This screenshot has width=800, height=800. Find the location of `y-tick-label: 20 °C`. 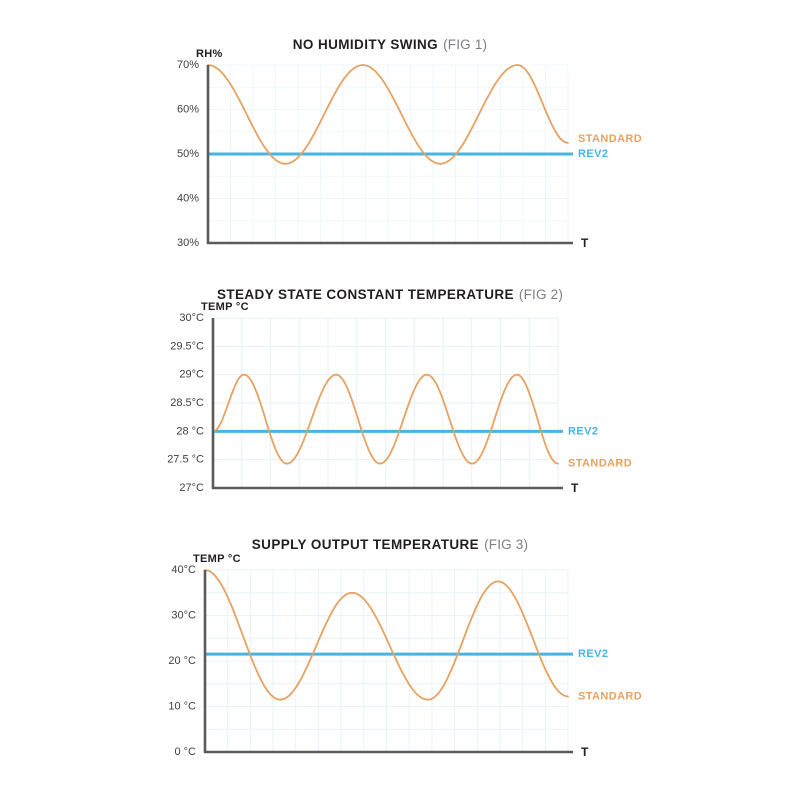

y-tick-label: 20 °C is located at coordinates (182, 661).